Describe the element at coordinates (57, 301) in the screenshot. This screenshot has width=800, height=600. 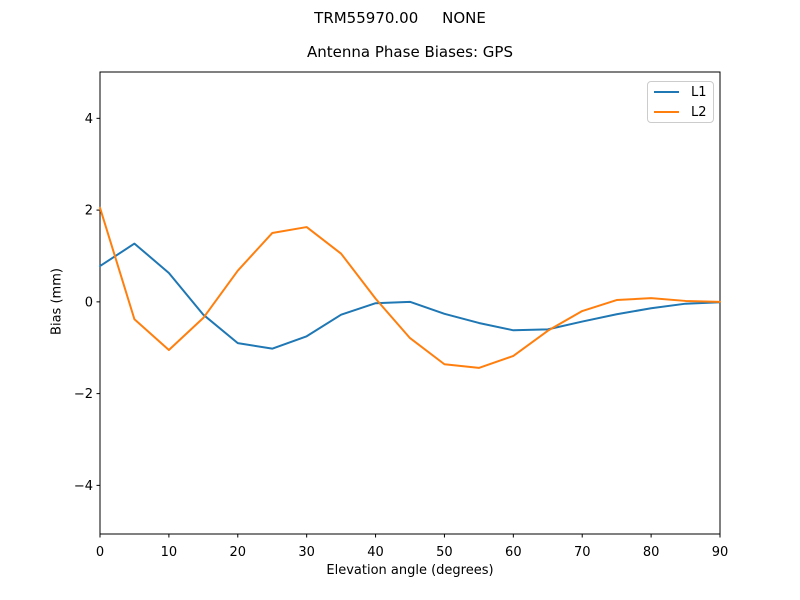
I see `y-axis-label: Bias (mm)` at that location.